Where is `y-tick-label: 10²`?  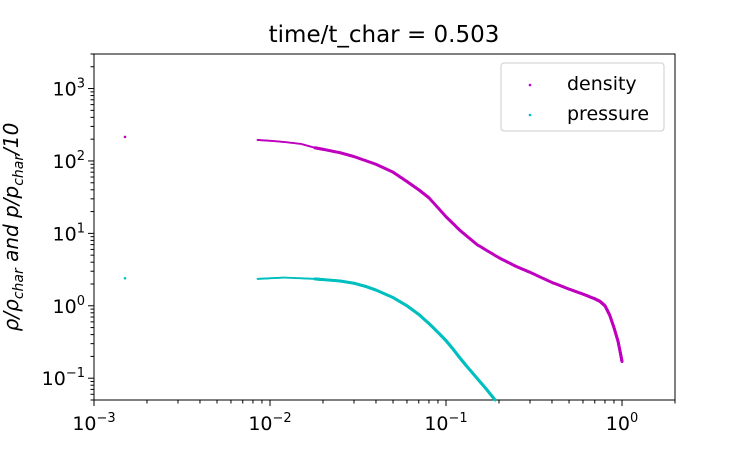
y-tick-label: 10² is located at coordinates (69, 161).